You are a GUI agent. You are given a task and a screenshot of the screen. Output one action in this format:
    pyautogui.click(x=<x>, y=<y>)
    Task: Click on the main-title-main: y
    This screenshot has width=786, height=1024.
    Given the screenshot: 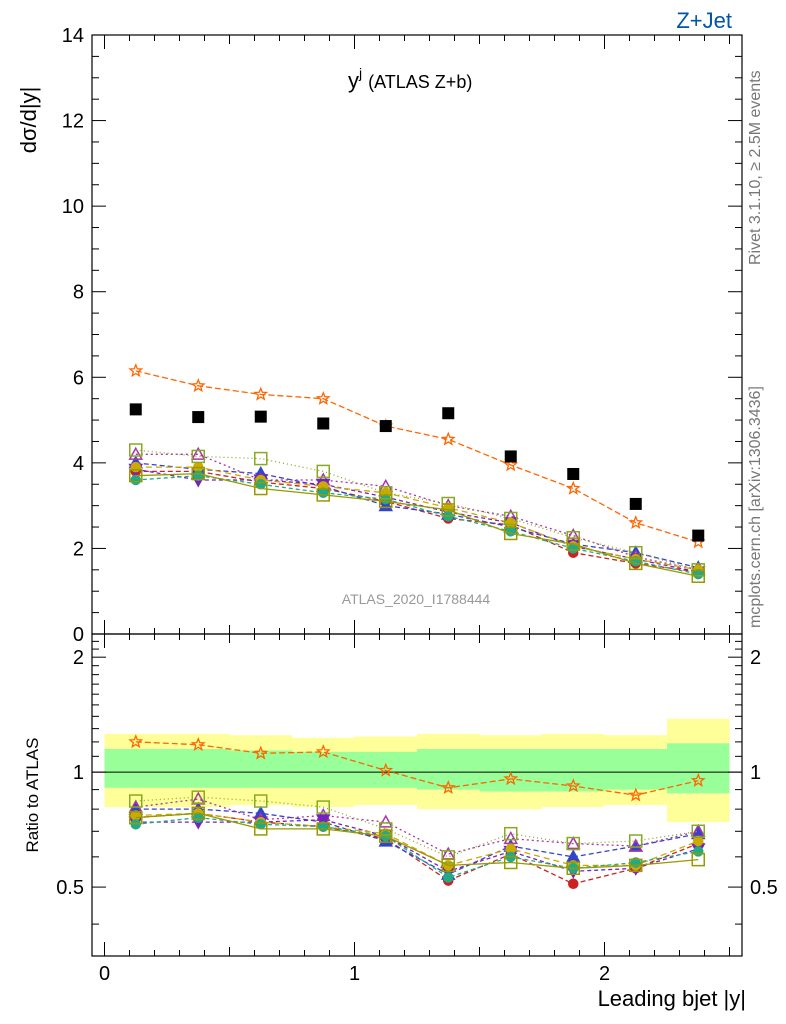 What is the action you would take?
    pyautogui.click(x=353, y=80)
    